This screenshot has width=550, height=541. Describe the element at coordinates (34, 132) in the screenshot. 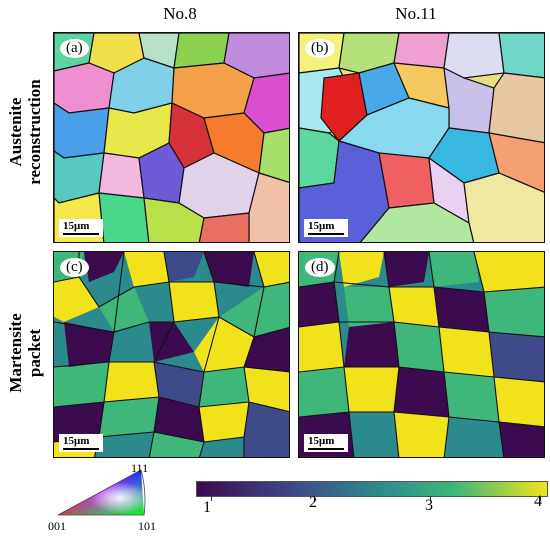

I see `row-label-austenite-line2: reconstruction` at that location.